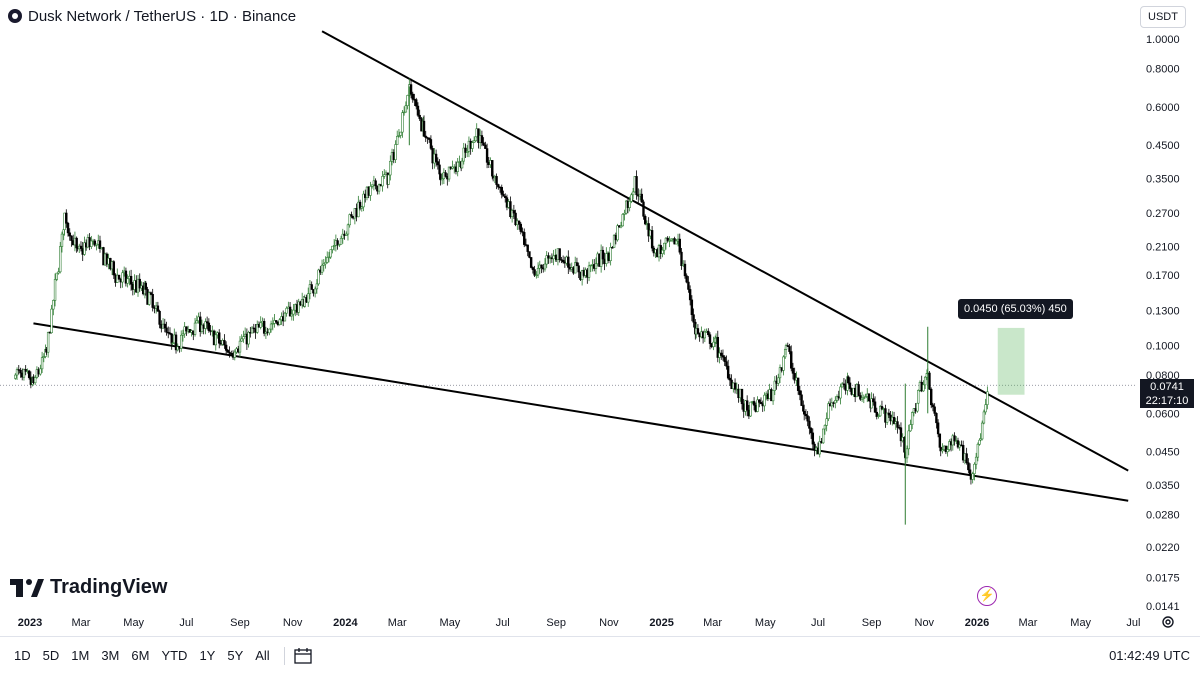 Image resolution: width=1200 pixels, height=675 pixels. What do you see at coordinates (987, 596) in the screenshot?
I see `lightning-icon: ⚡` at bounding box center [987, 596].